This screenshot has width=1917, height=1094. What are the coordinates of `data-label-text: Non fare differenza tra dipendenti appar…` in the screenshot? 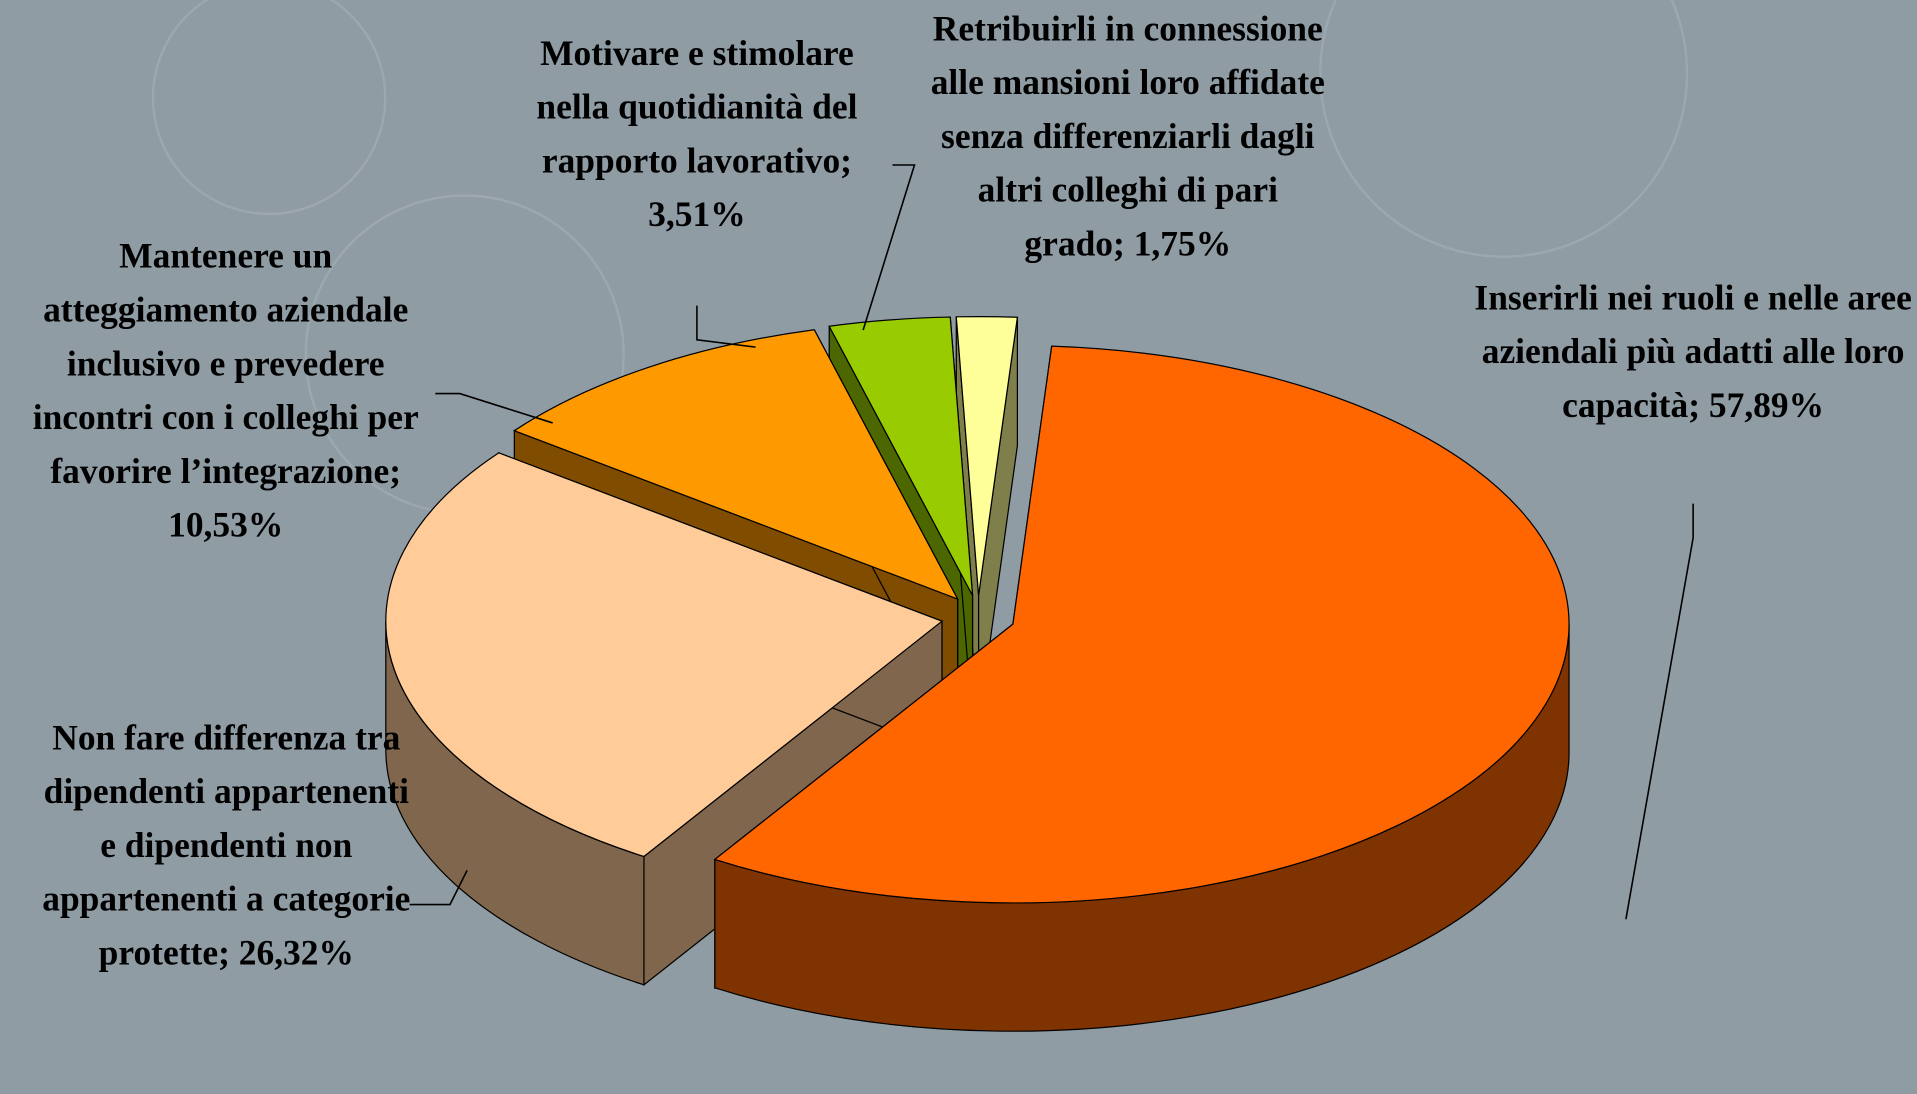 It's located at (226, 845).